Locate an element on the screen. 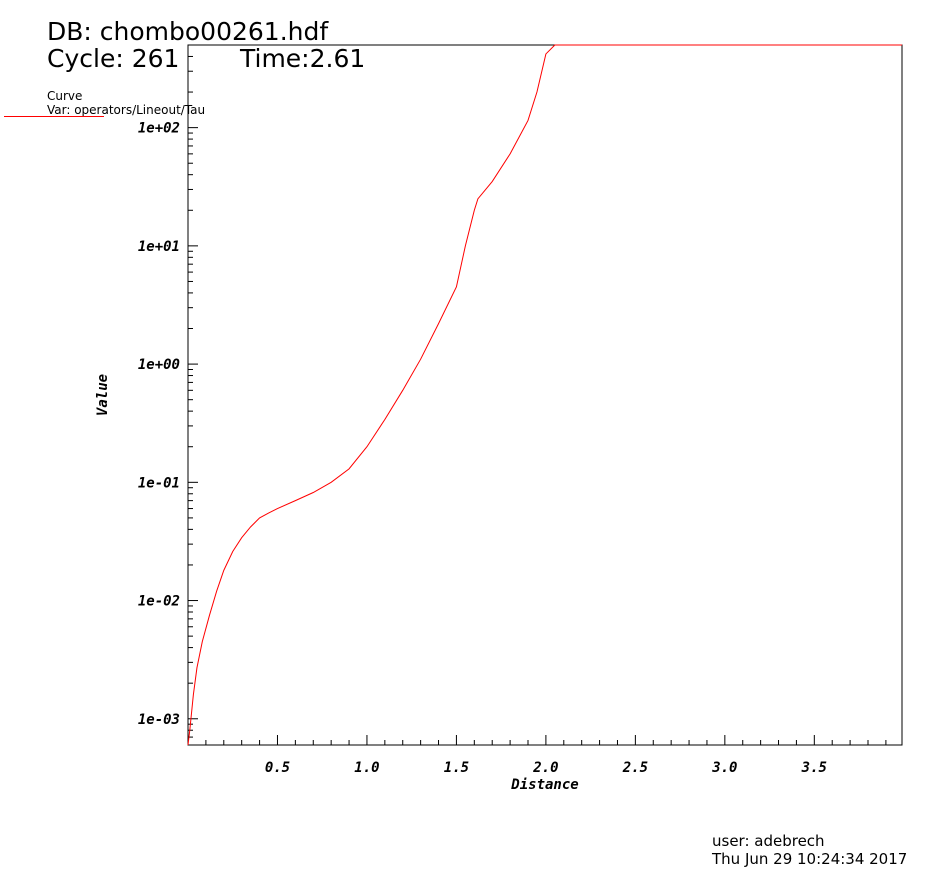 This screenshot has width=950, height=878. y-tick-label: 1e+01 is located at coordinates (159, 247).